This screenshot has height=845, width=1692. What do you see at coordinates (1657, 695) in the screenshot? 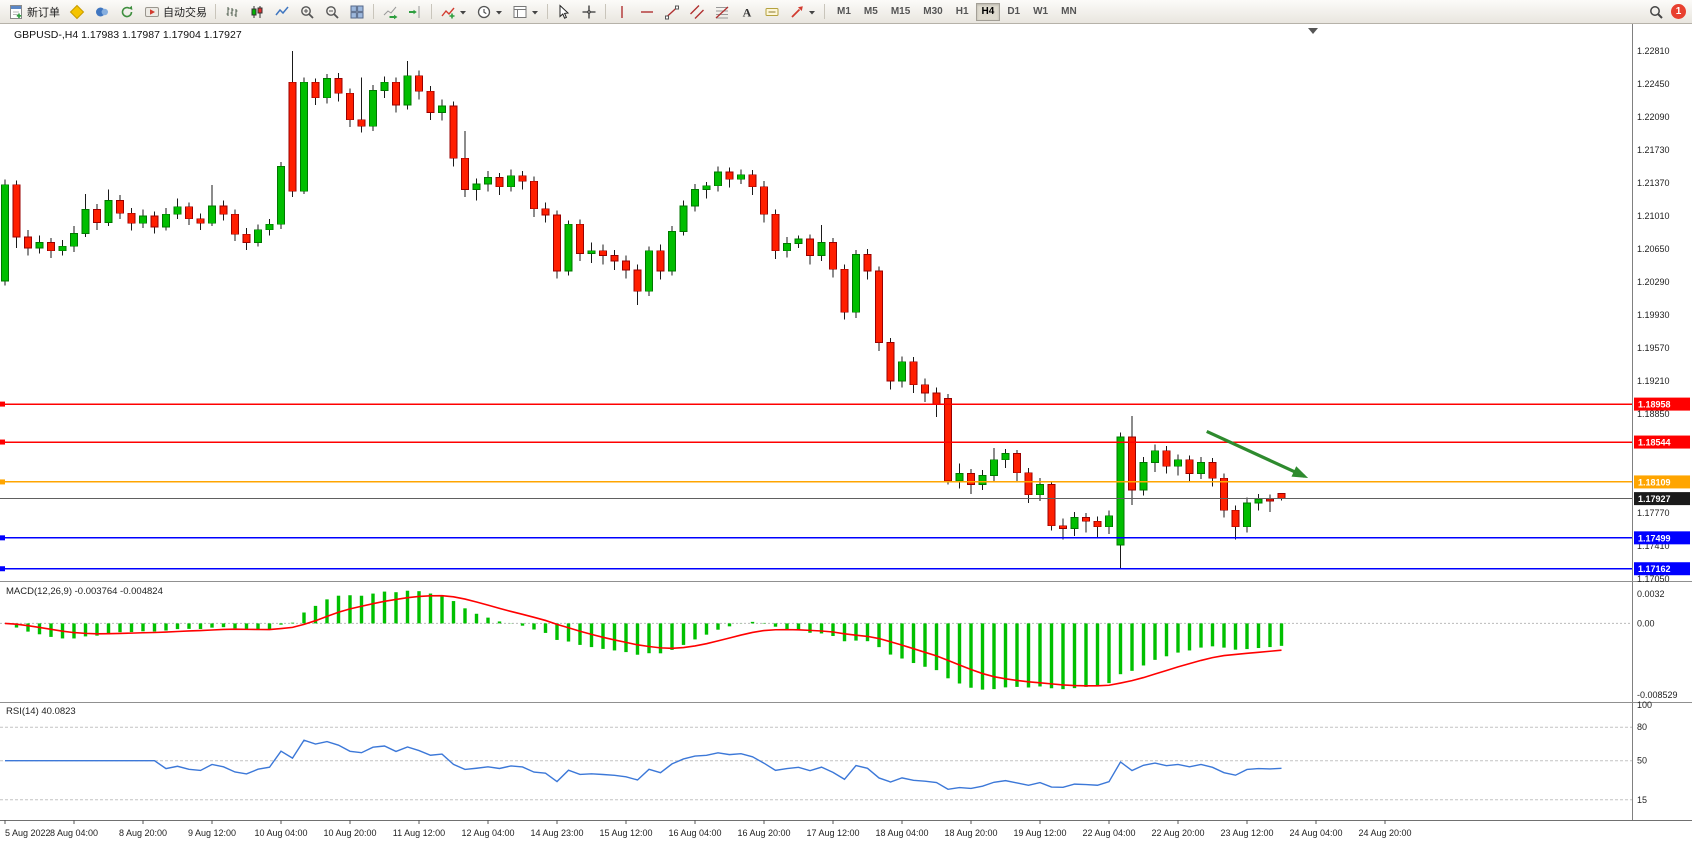
I see `macd-scale-label: -0.008529` at bounding box center [1657, 695].